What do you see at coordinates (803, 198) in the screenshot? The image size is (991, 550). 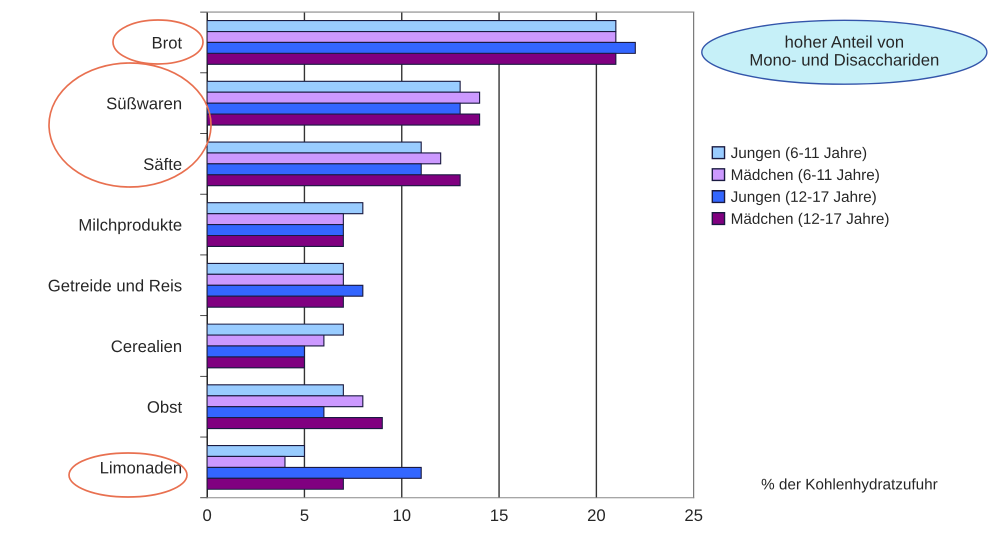 I see `legend-label: Jungen (12-17 Jahre)` at bounding box center [803, 198].